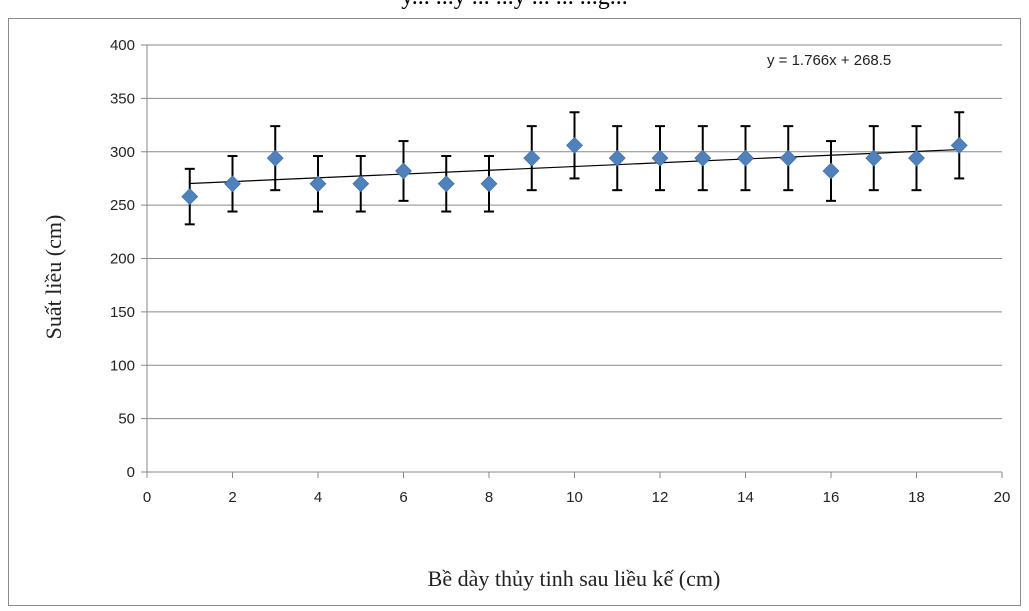  What do you see at coordinates (916, 497) in the screenshot?
I see `x-tick-label: 18` at bounding box center [916, 497].